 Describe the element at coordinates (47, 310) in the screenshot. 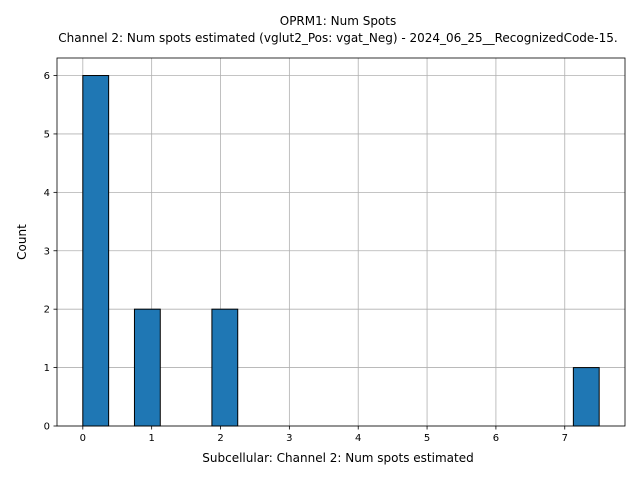

I see `y-tick-label: 2` at that location.